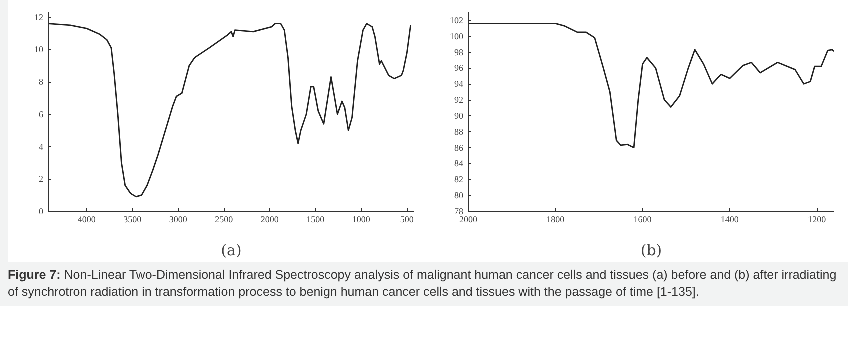  Describe the element at coordinates (556, 219) in the screenshot. I see `x-tick-label: 1800` at that location.